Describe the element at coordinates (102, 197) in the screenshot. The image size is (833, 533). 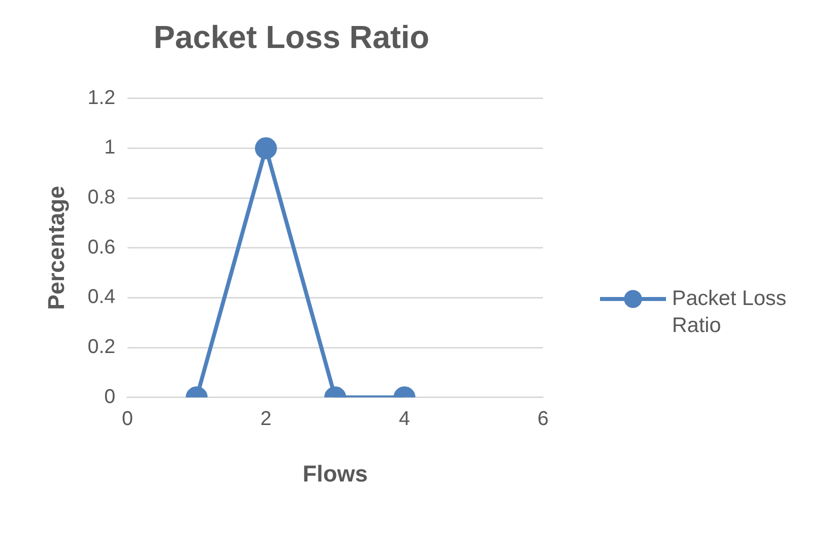
I see `y-tick-label: 0.8` at that location.